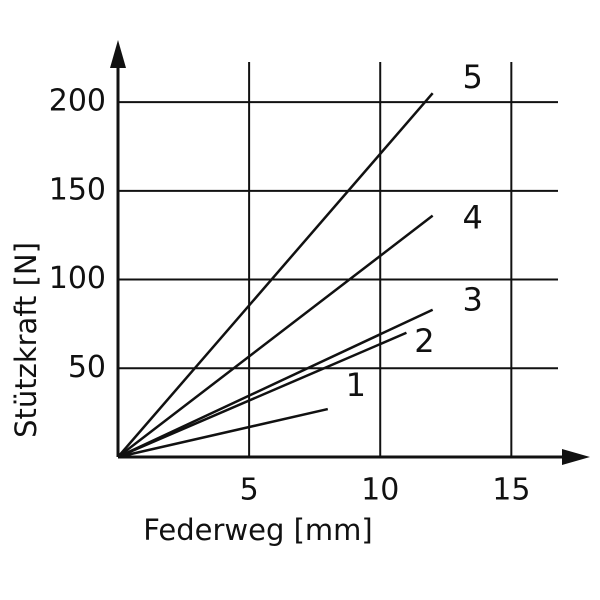 This screenshot has width=600, height=600. I want to click on x-axis-arrow, so click(576, 457).